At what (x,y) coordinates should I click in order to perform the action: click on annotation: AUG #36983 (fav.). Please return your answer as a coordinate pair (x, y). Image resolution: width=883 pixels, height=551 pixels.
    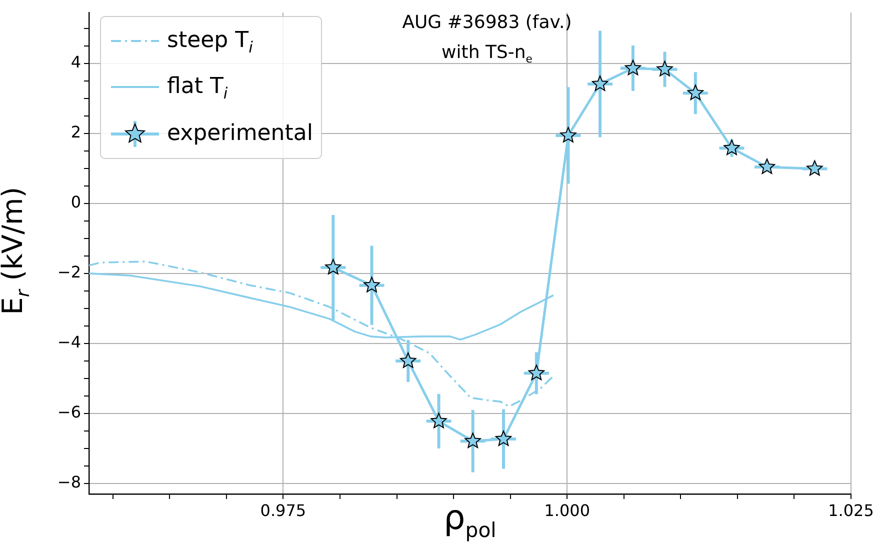
    Looking at the image, I should click on (487, 22).